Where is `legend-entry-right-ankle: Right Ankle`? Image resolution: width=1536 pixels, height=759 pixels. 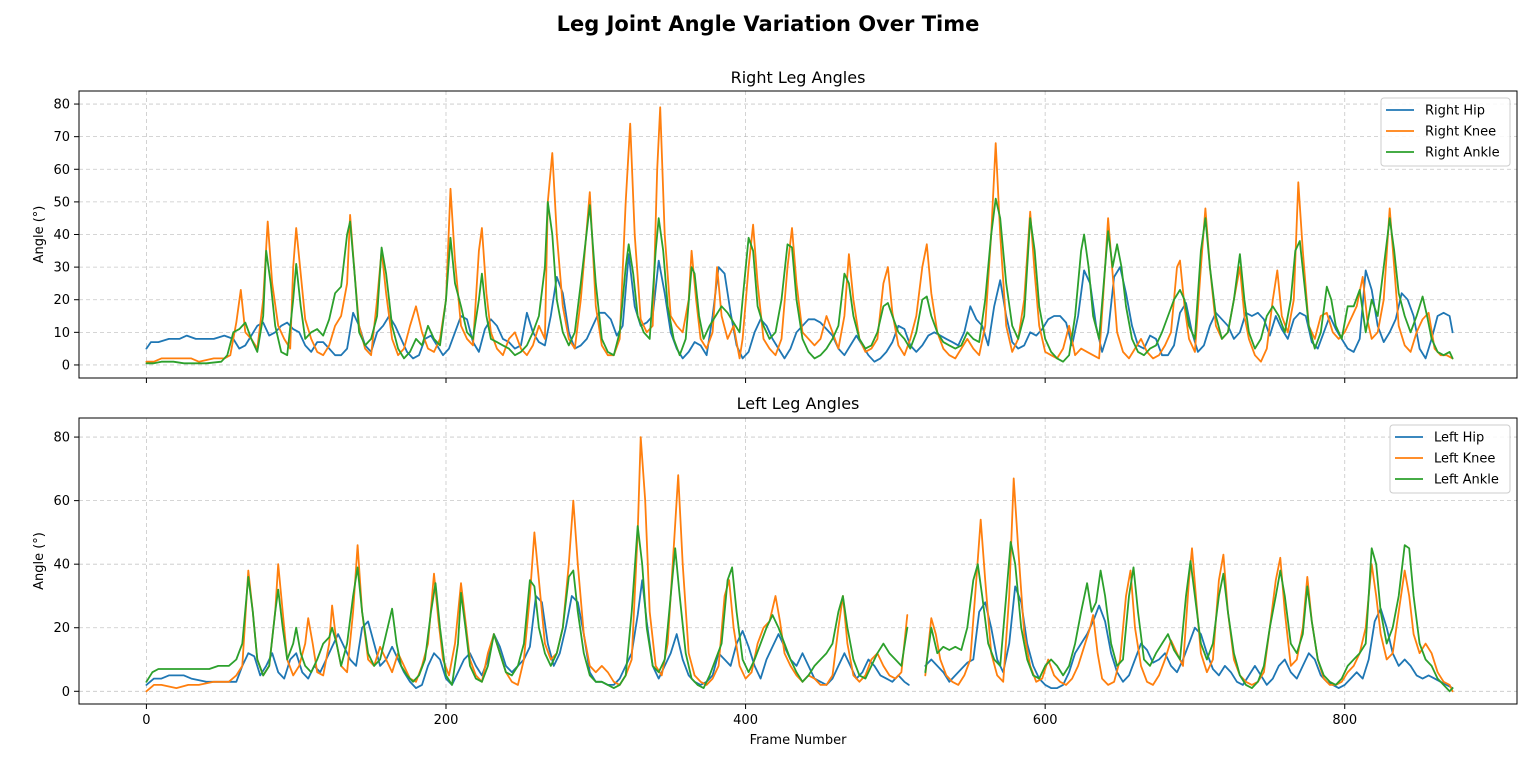 legend-entry-right-ankle: Right Ankle is located at coordinates (1462, 153).